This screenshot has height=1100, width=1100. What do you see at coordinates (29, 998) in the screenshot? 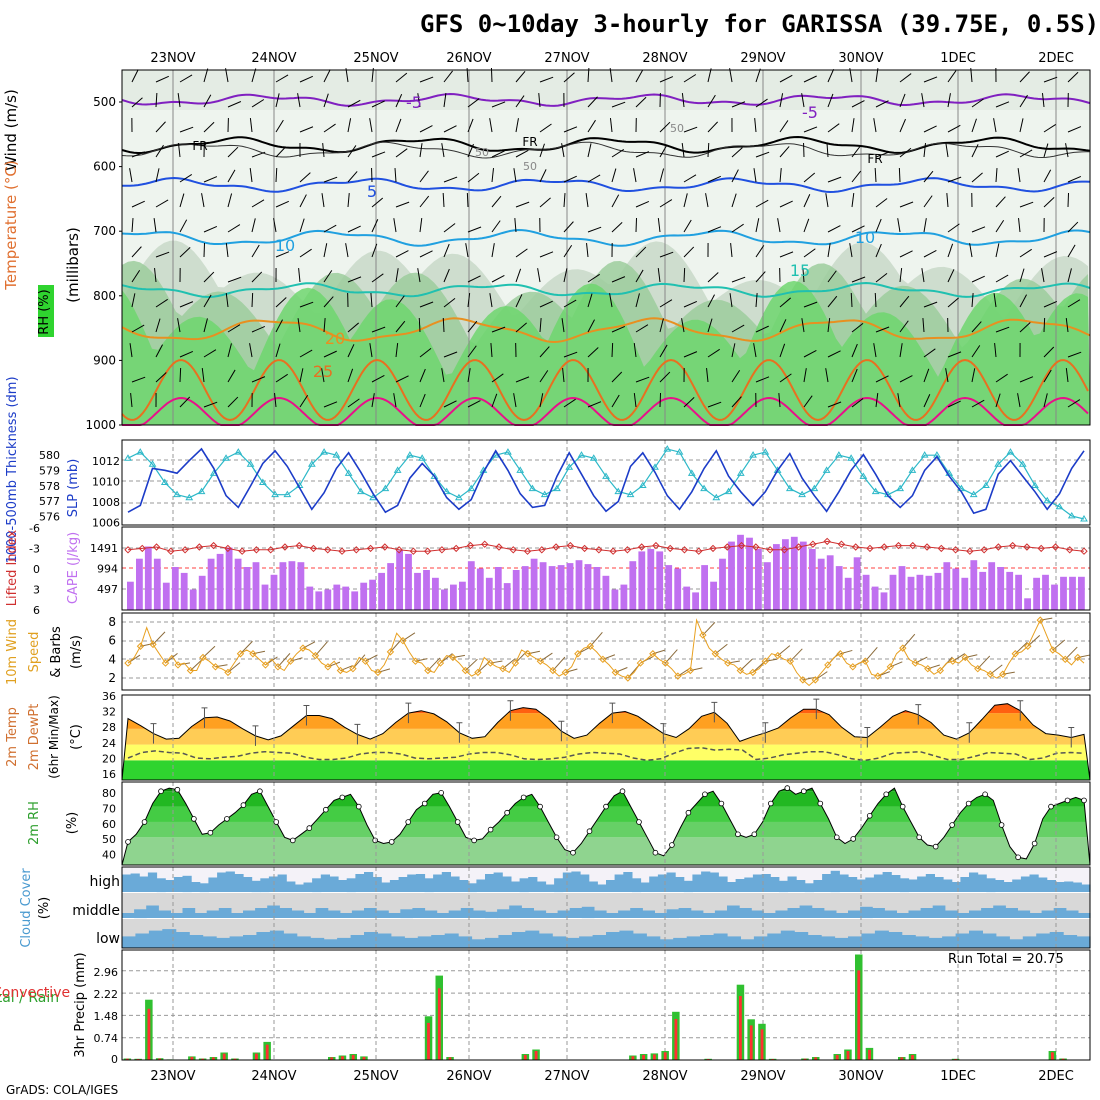
I see `precip-total-label: Total / Rain` at bounding box center [29, 998].